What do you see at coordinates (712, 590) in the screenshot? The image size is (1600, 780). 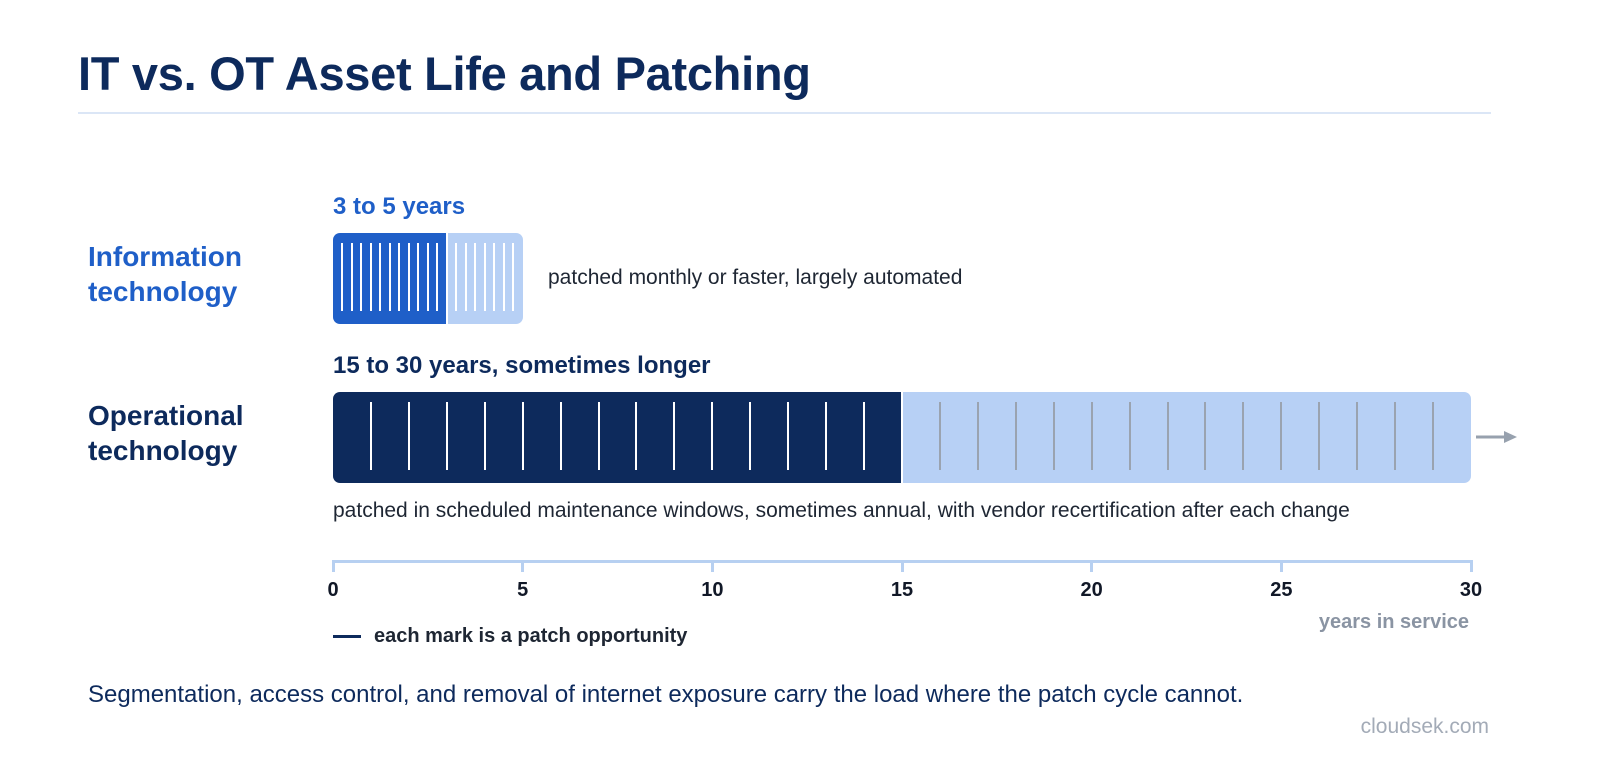 I see `x-axis-tick-label: 10` at bounding box center [712, 590].